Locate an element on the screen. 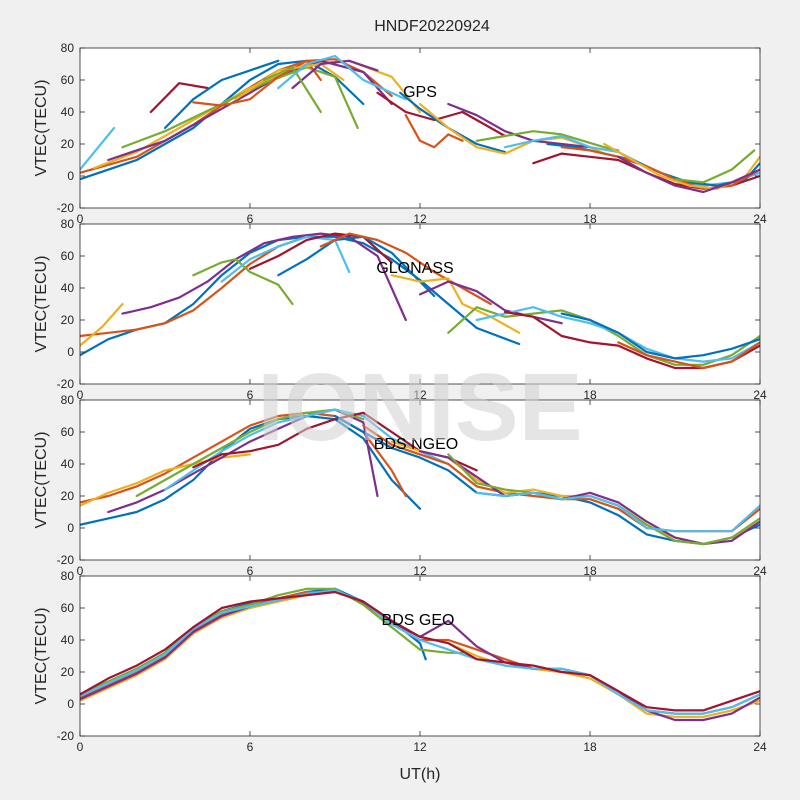 This screenshot has height=800, width=800. panel-label: BDS GEO is located at coordinates (418, 620).